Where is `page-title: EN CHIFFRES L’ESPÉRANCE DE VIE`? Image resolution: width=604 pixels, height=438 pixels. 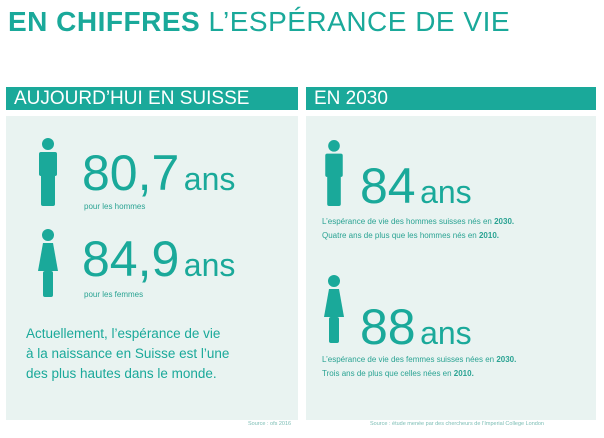 page-title: EN CHIFFRES L’ESPÉRANCE DE VIE is located at coordinates (259, 22).